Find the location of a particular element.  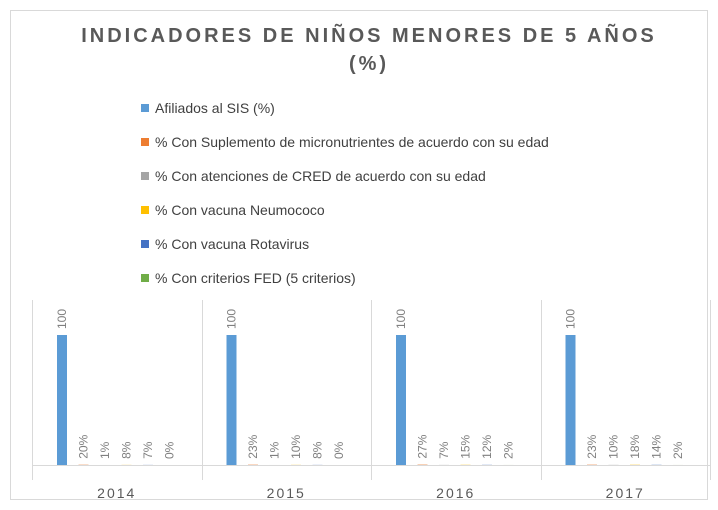

x-tick-label: 2014 is located at coordinates (116, 493).